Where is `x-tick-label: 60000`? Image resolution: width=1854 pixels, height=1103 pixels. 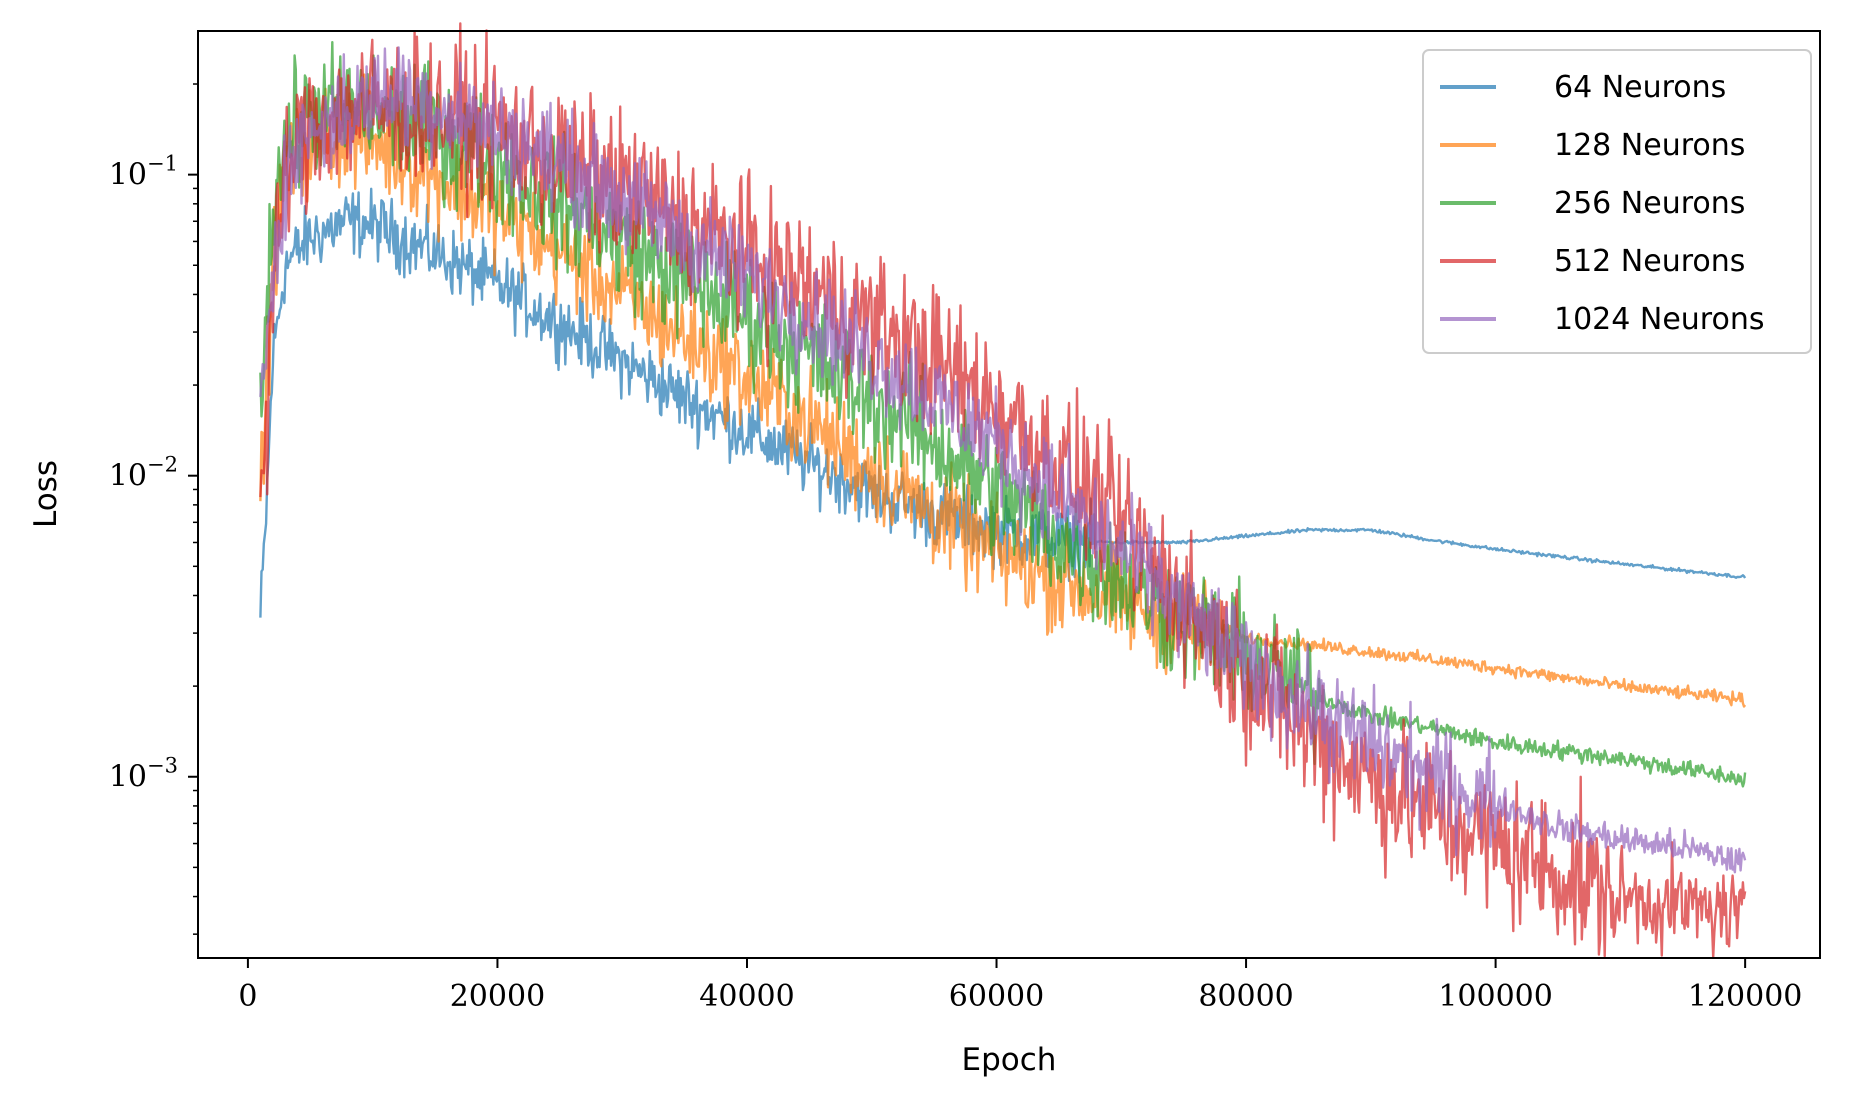 x-tick-label: 60000 is located at coordinates (996, 996).